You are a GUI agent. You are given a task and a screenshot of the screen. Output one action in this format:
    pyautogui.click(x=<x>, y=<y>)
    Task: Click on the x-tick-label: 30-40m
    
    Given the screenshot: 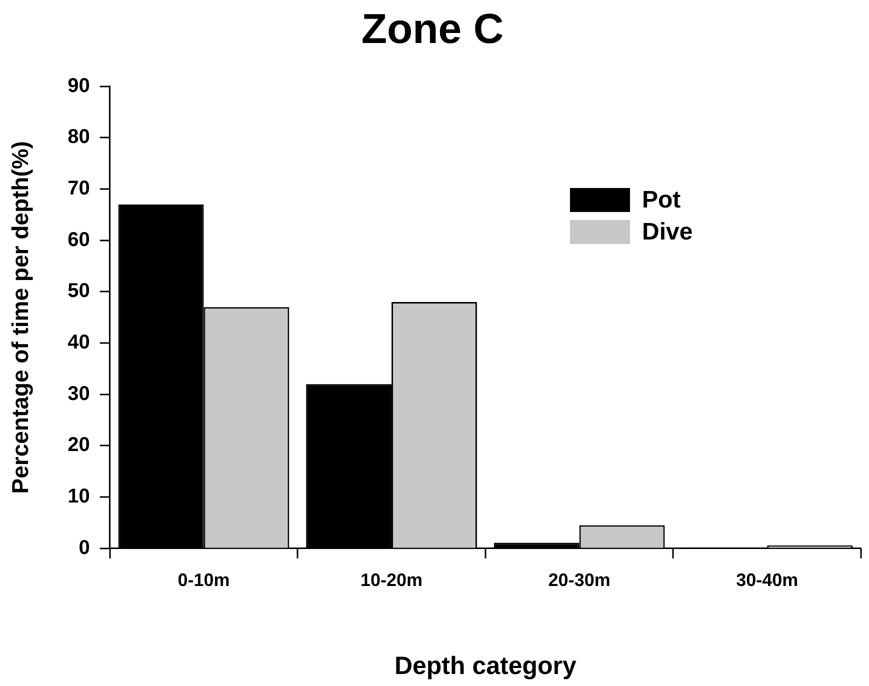 What is the action you would take?
    pyautogui.click(x=767, y=580)
    